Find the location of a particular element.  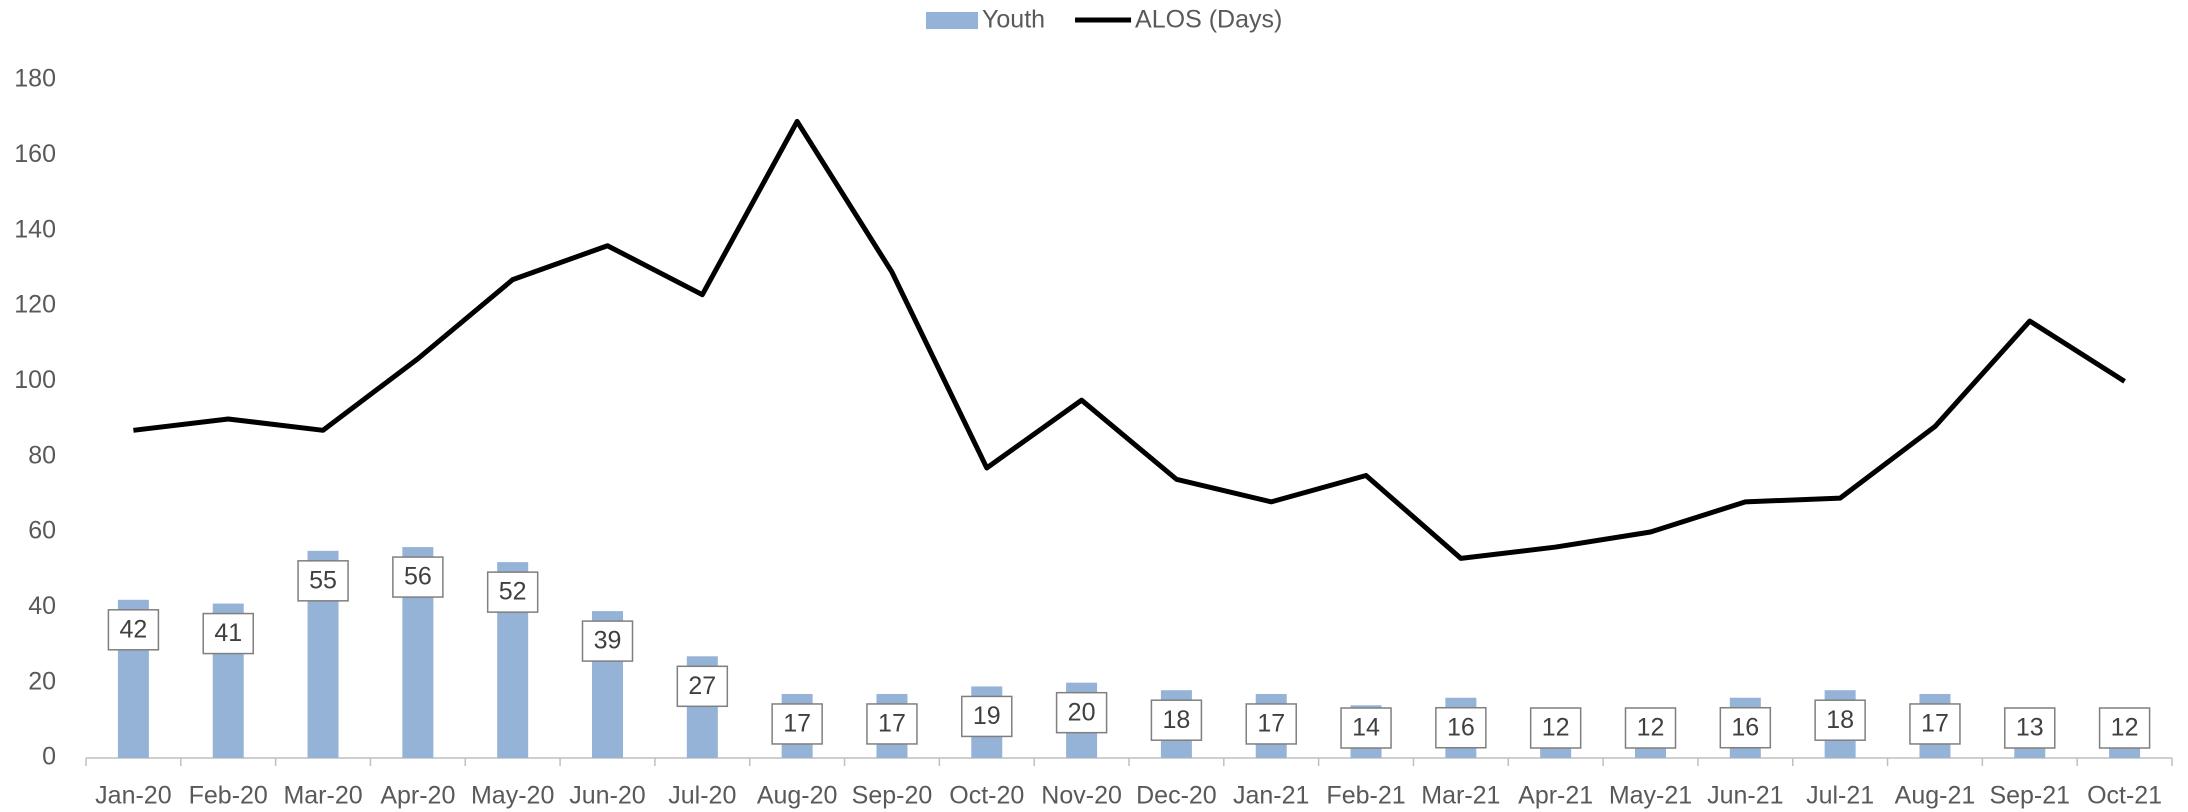

y-tick-label: 120 is located at coordinates (35, 305).